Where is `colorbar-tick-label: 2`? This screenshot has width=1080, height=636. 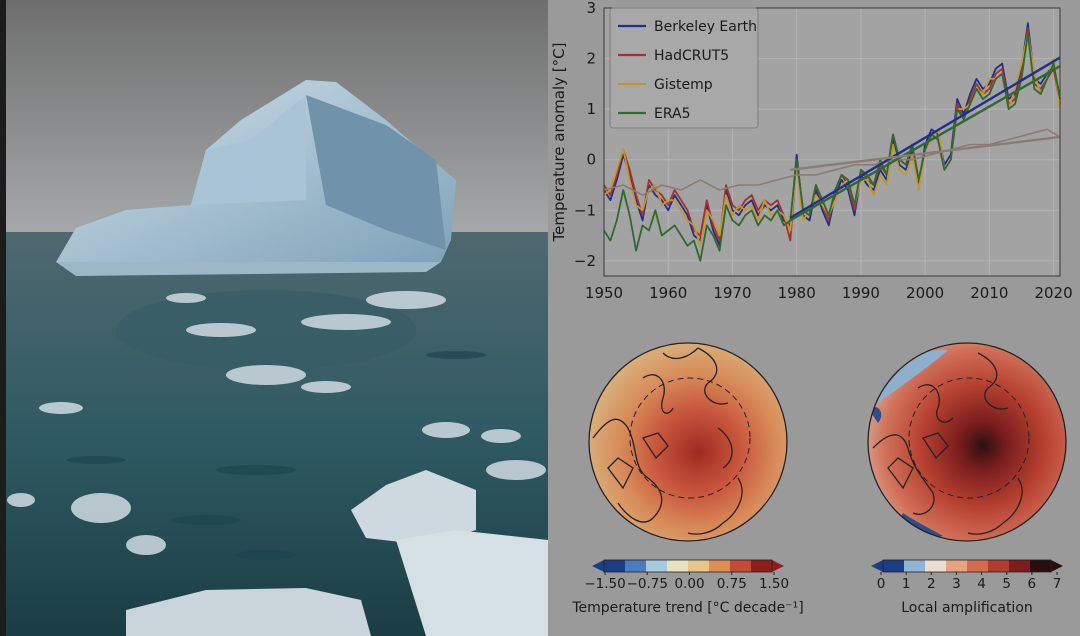
colorbar-tick-label: 2 is located at coordinates (931, 584).